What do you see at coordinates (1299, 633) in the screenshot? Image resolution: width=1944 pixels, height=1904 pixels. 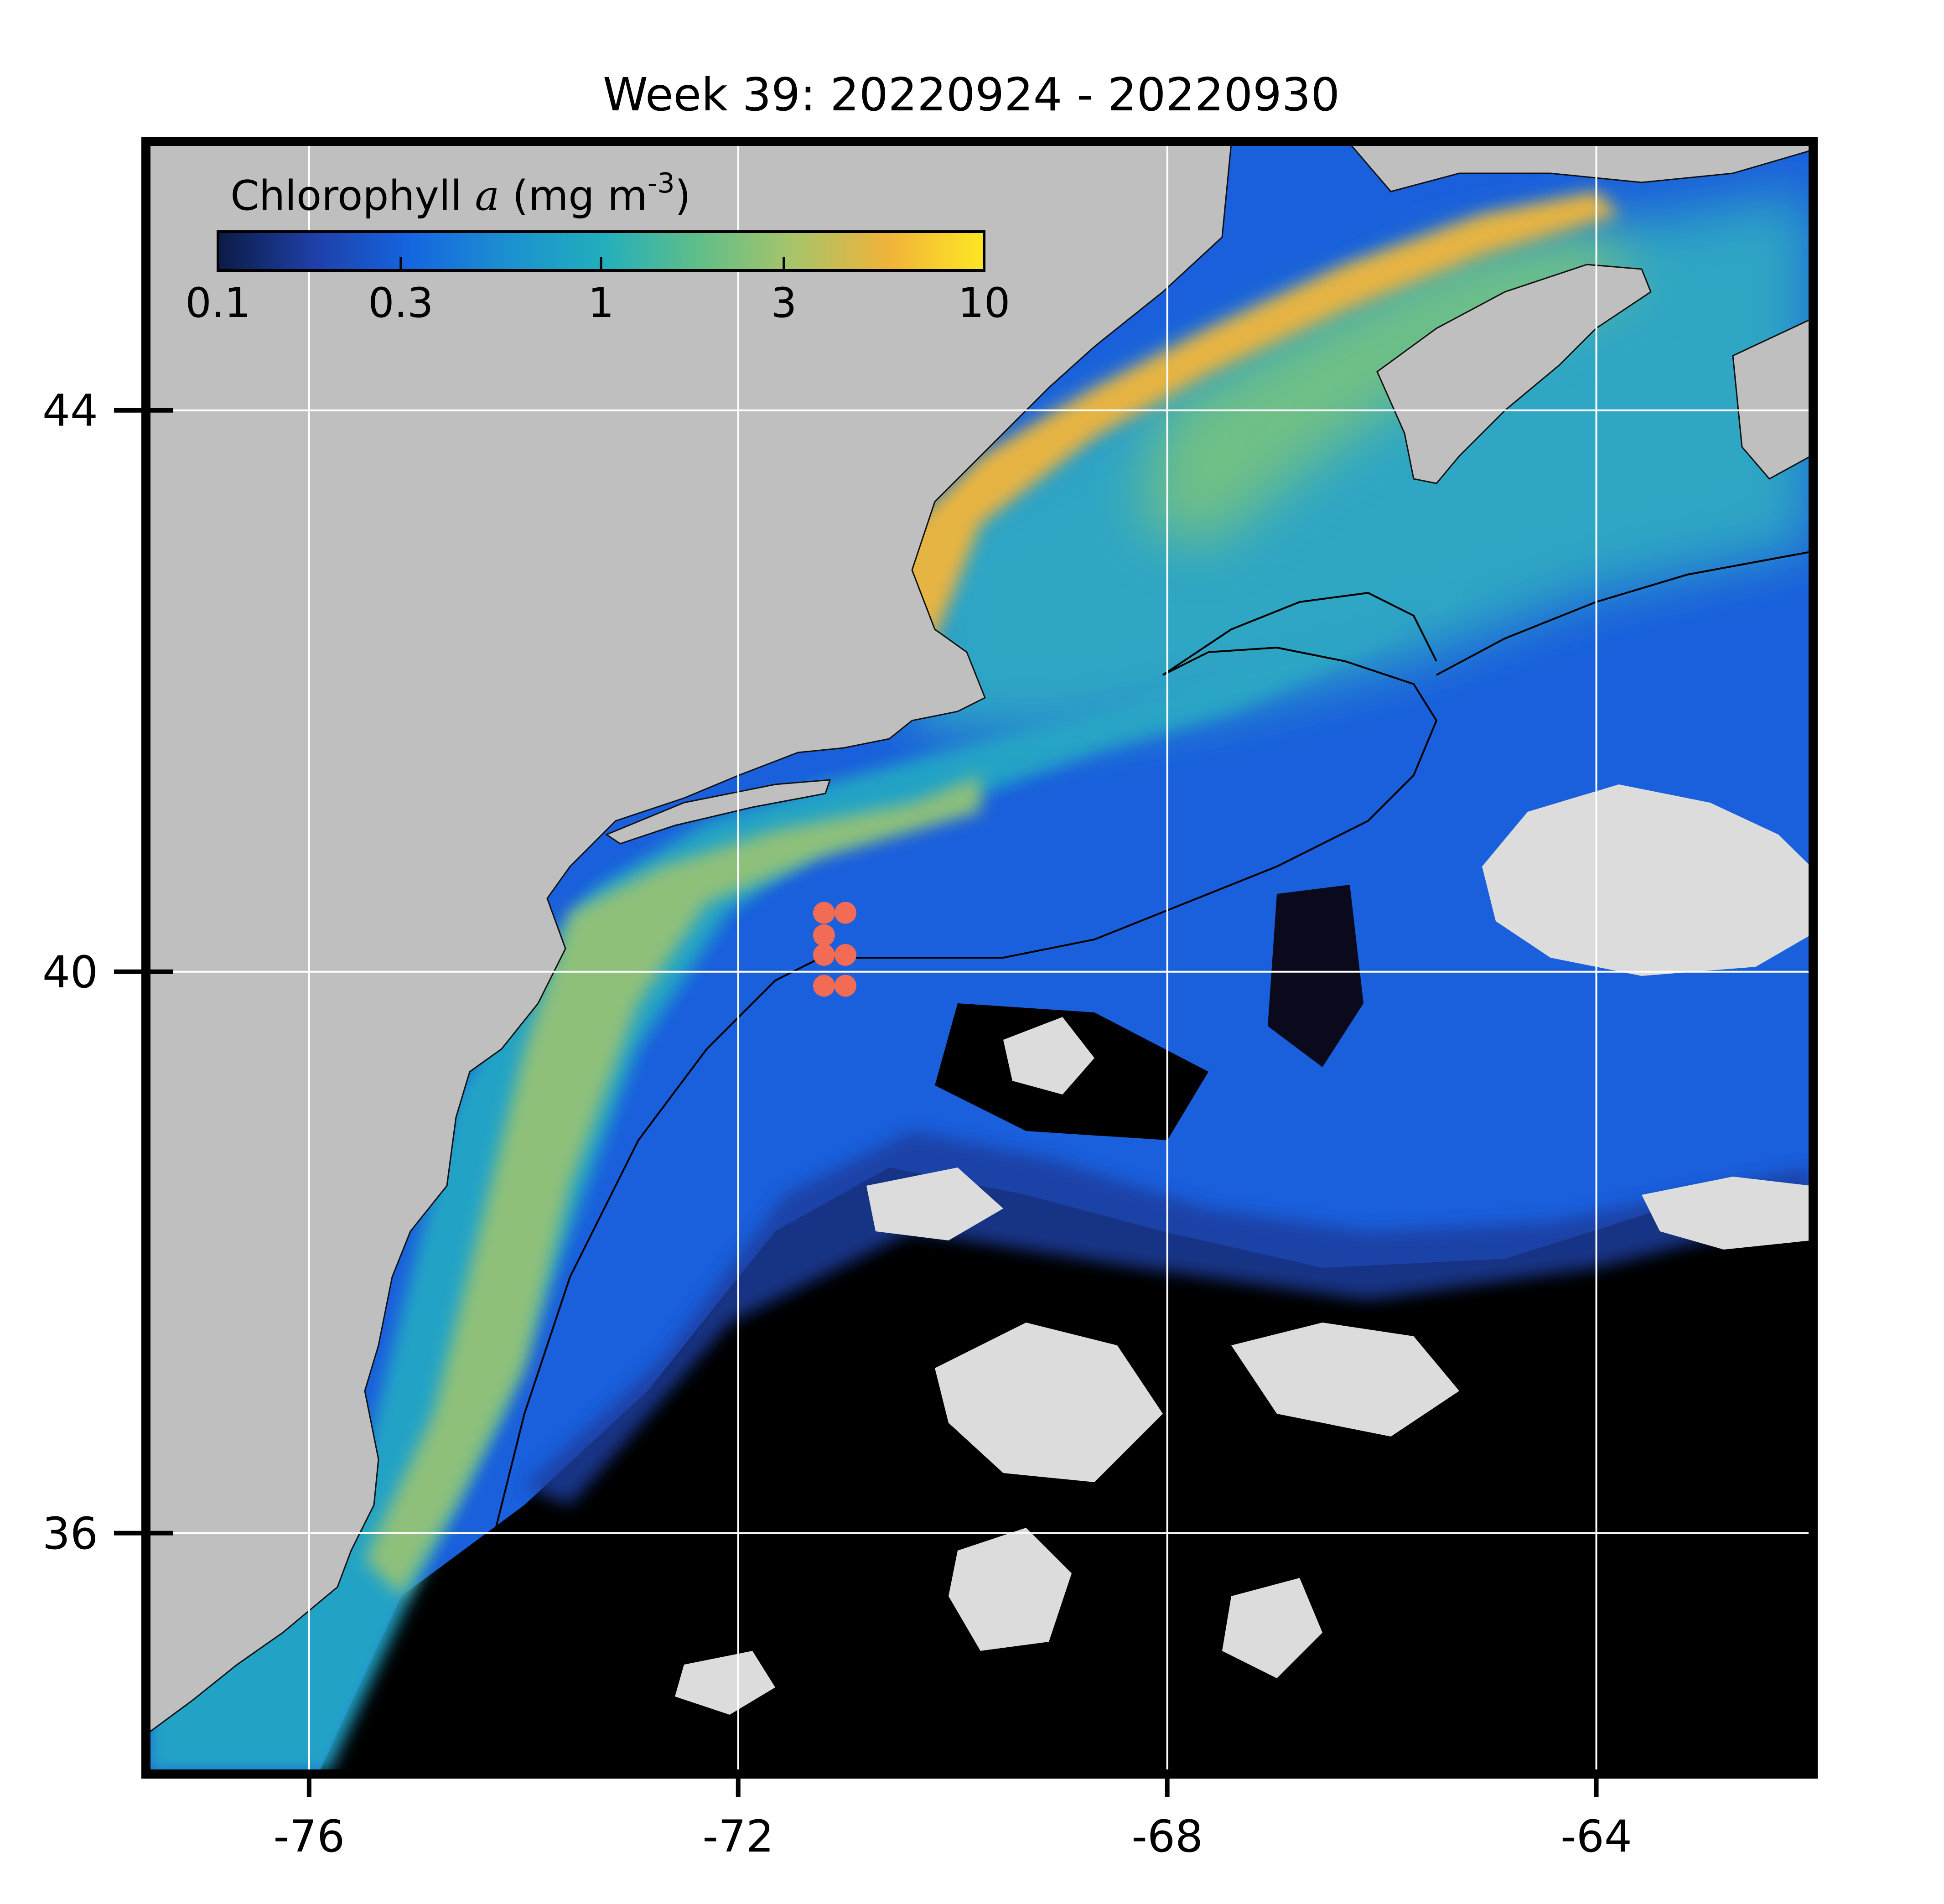 I see `bathymetry-contour` at bounding box center [1299, 633].